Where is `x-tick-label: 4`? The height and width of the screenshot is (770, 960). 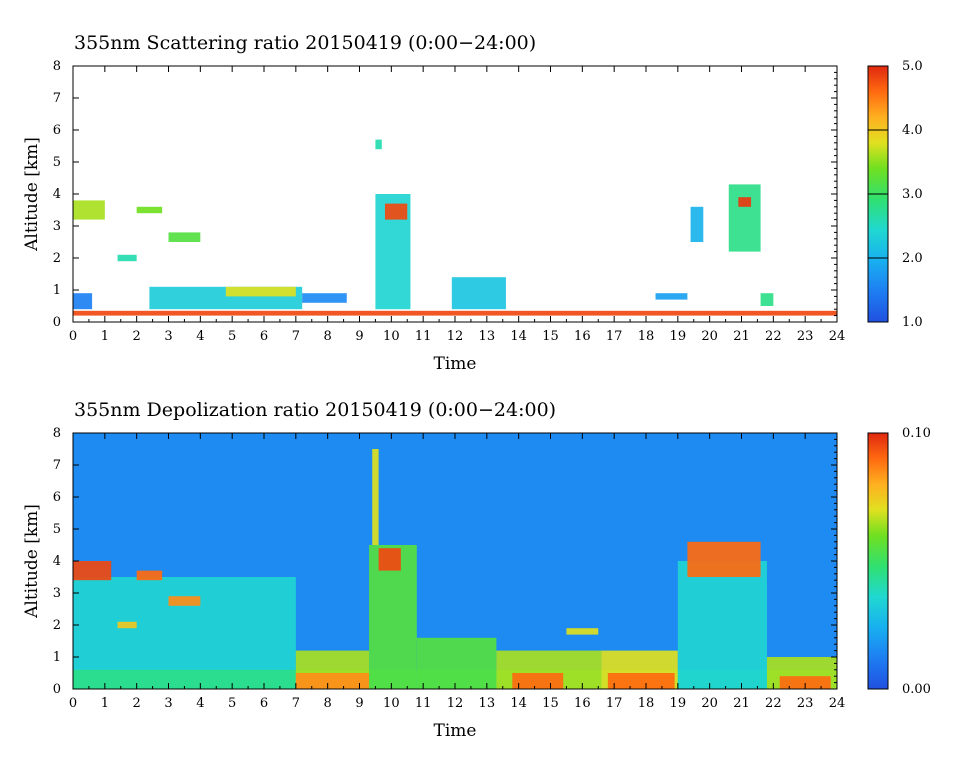 x-tick-label: 4 is located at coordinates (200, 336).